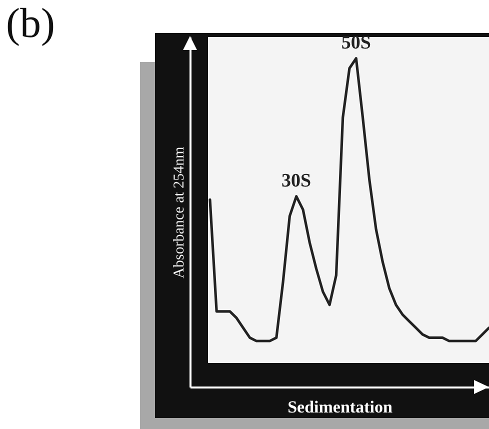 Image resolution: width=489 pixels, height=429 pixels. I want to click on chart-title: (b), so click(30, 24).